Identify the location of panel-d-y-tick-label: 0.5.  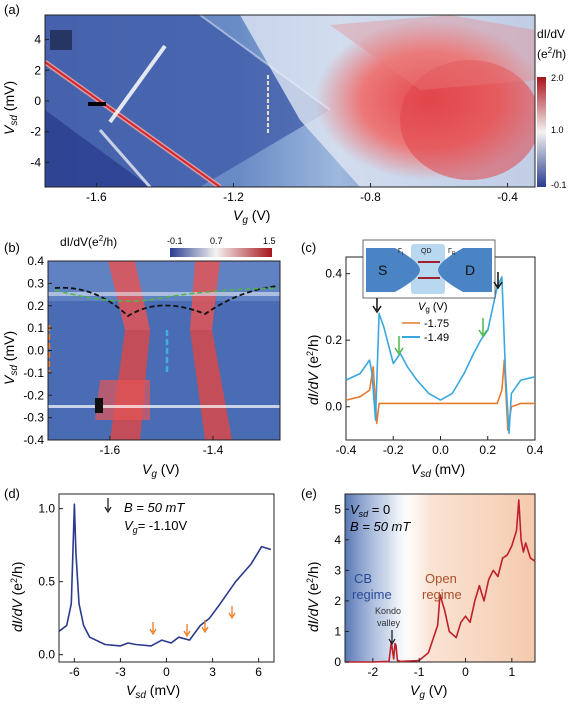
(46, 582).